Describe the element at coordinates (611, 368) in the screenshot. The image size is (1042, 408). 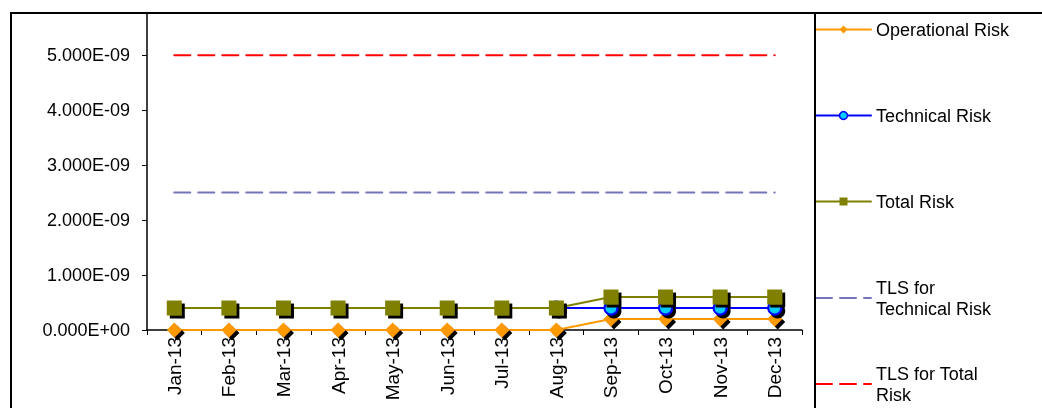
I see `x-tick-label: Sep-13` at that location.